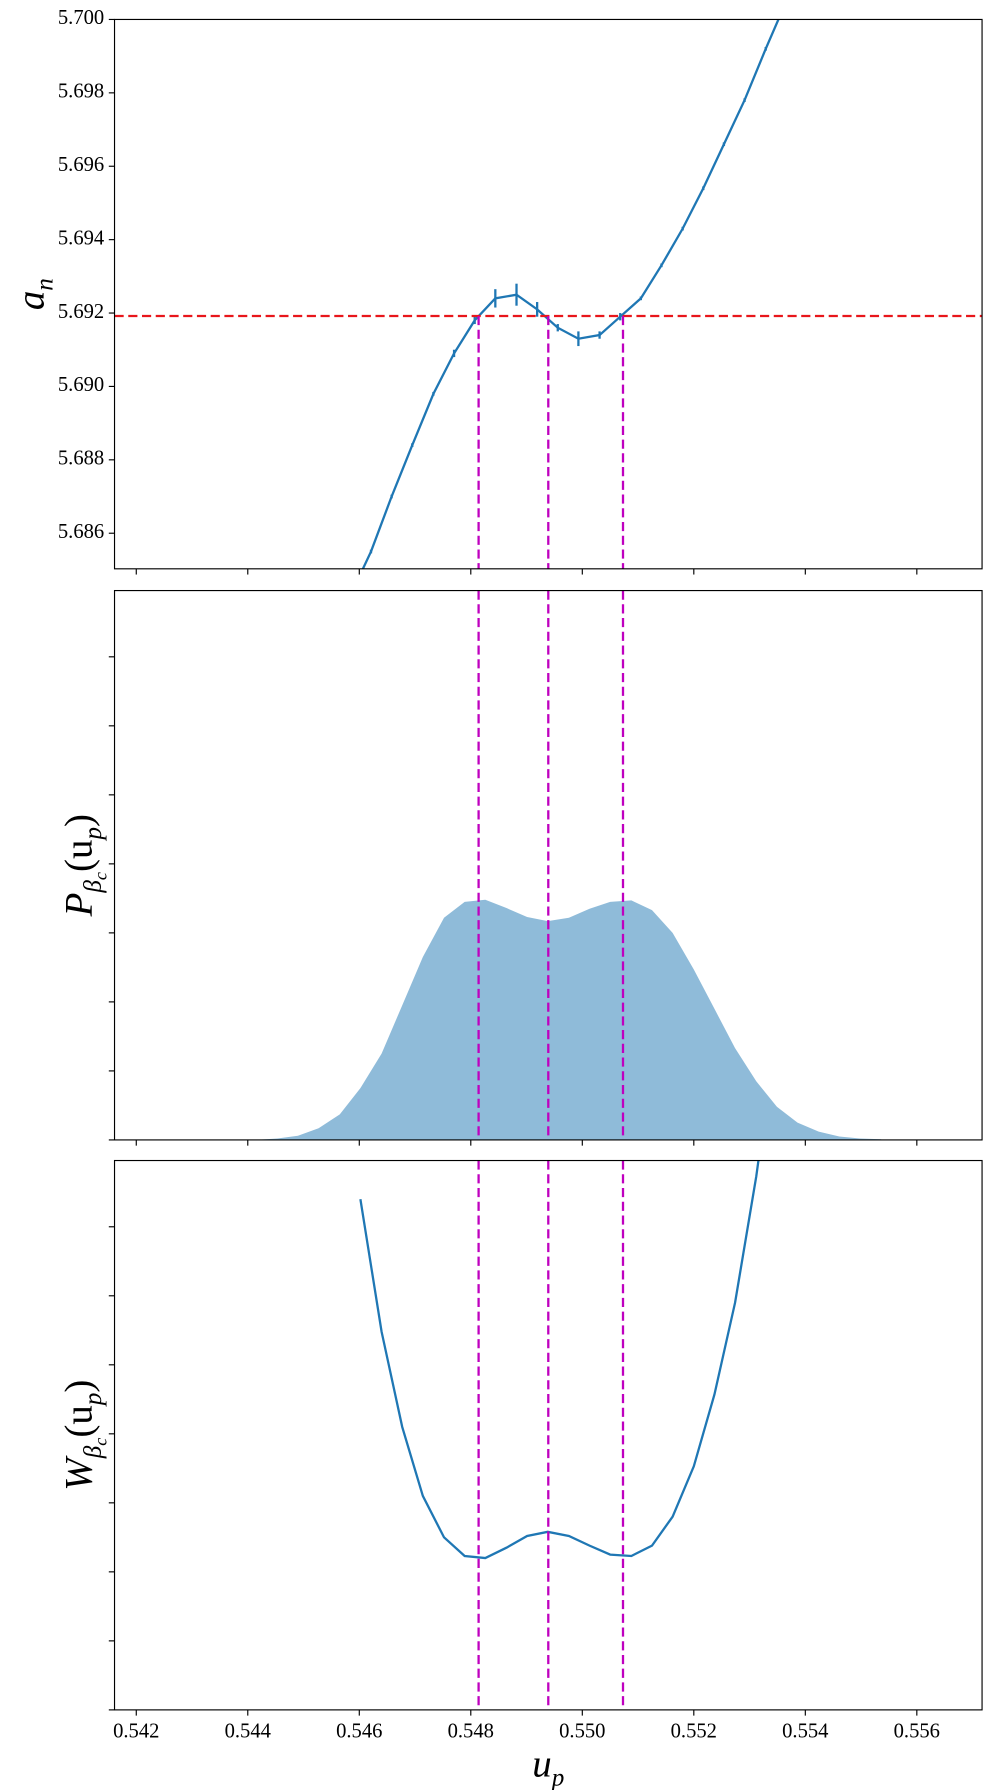  I want to click on y-axis-label: Wβc(up), so click(84, 1435).